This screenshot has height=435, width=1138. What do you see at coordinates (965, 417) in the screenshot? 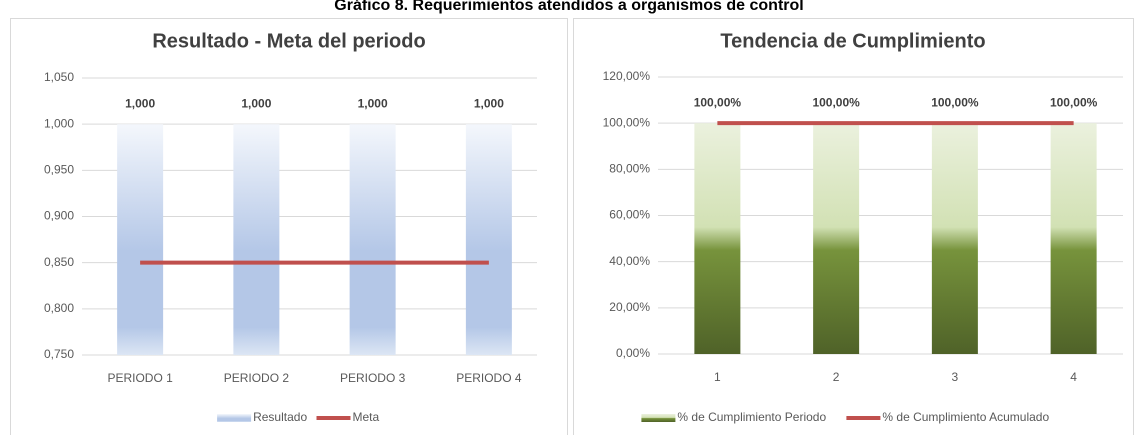
I see `legend-label: % de Cumplimiento Acumulado` at bounding box center [965, 417].